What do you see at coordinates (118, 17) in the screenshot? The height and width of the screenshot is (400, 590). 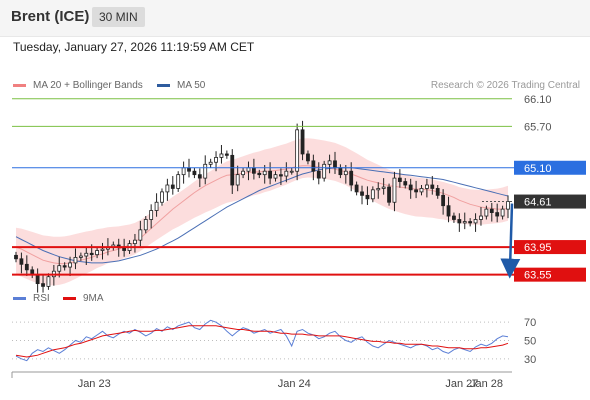 I see `timeframe-badge: 30 MIN` at bounding box center [118, 17].